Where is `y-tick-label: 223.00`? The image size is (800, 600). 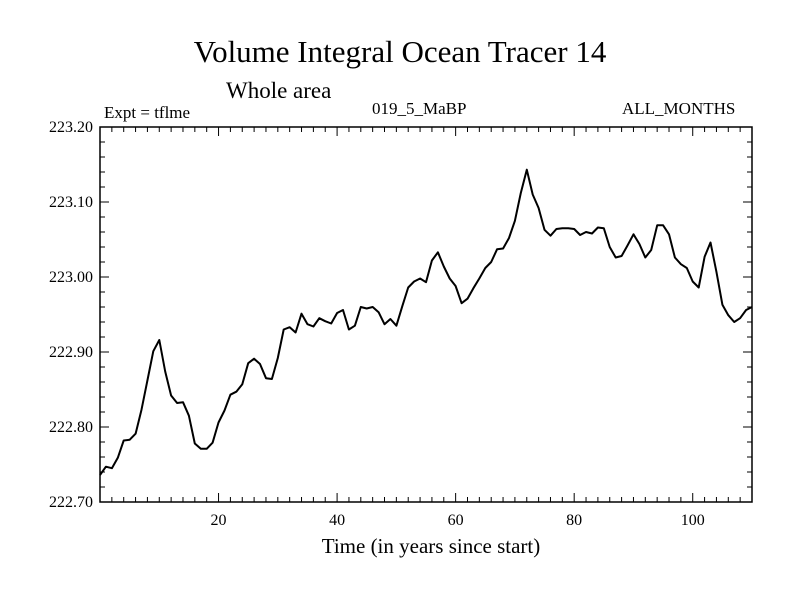
y-tick-label: 223.00 is located at coordinates (71, 277).